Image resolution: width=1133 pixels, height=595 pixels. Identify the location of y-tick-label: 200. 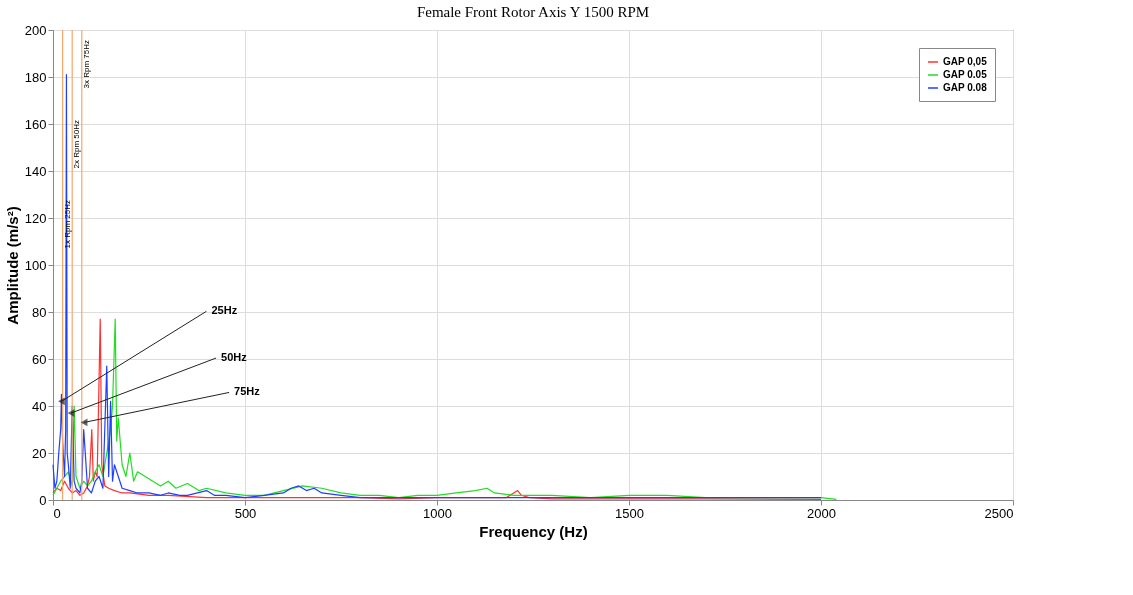
(35, 30).